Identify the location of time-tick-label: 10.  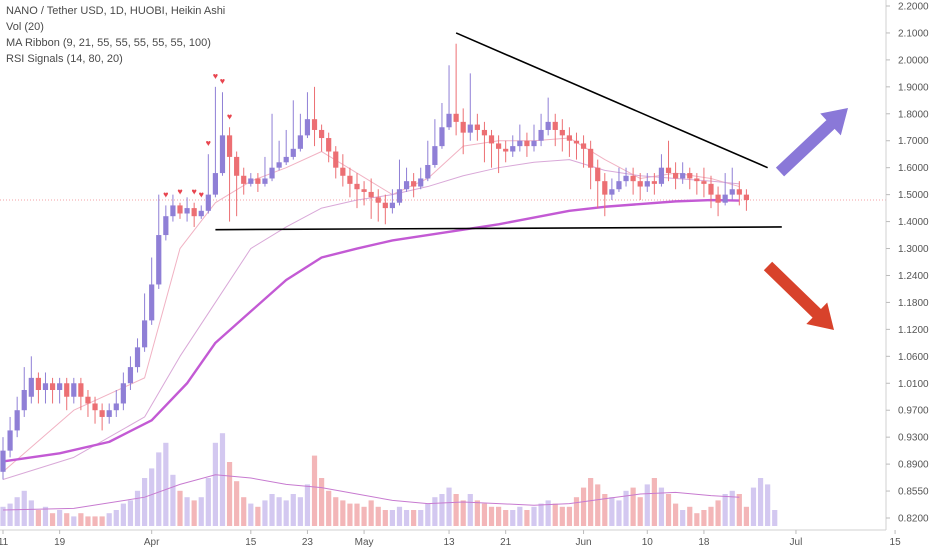
(648, 542).